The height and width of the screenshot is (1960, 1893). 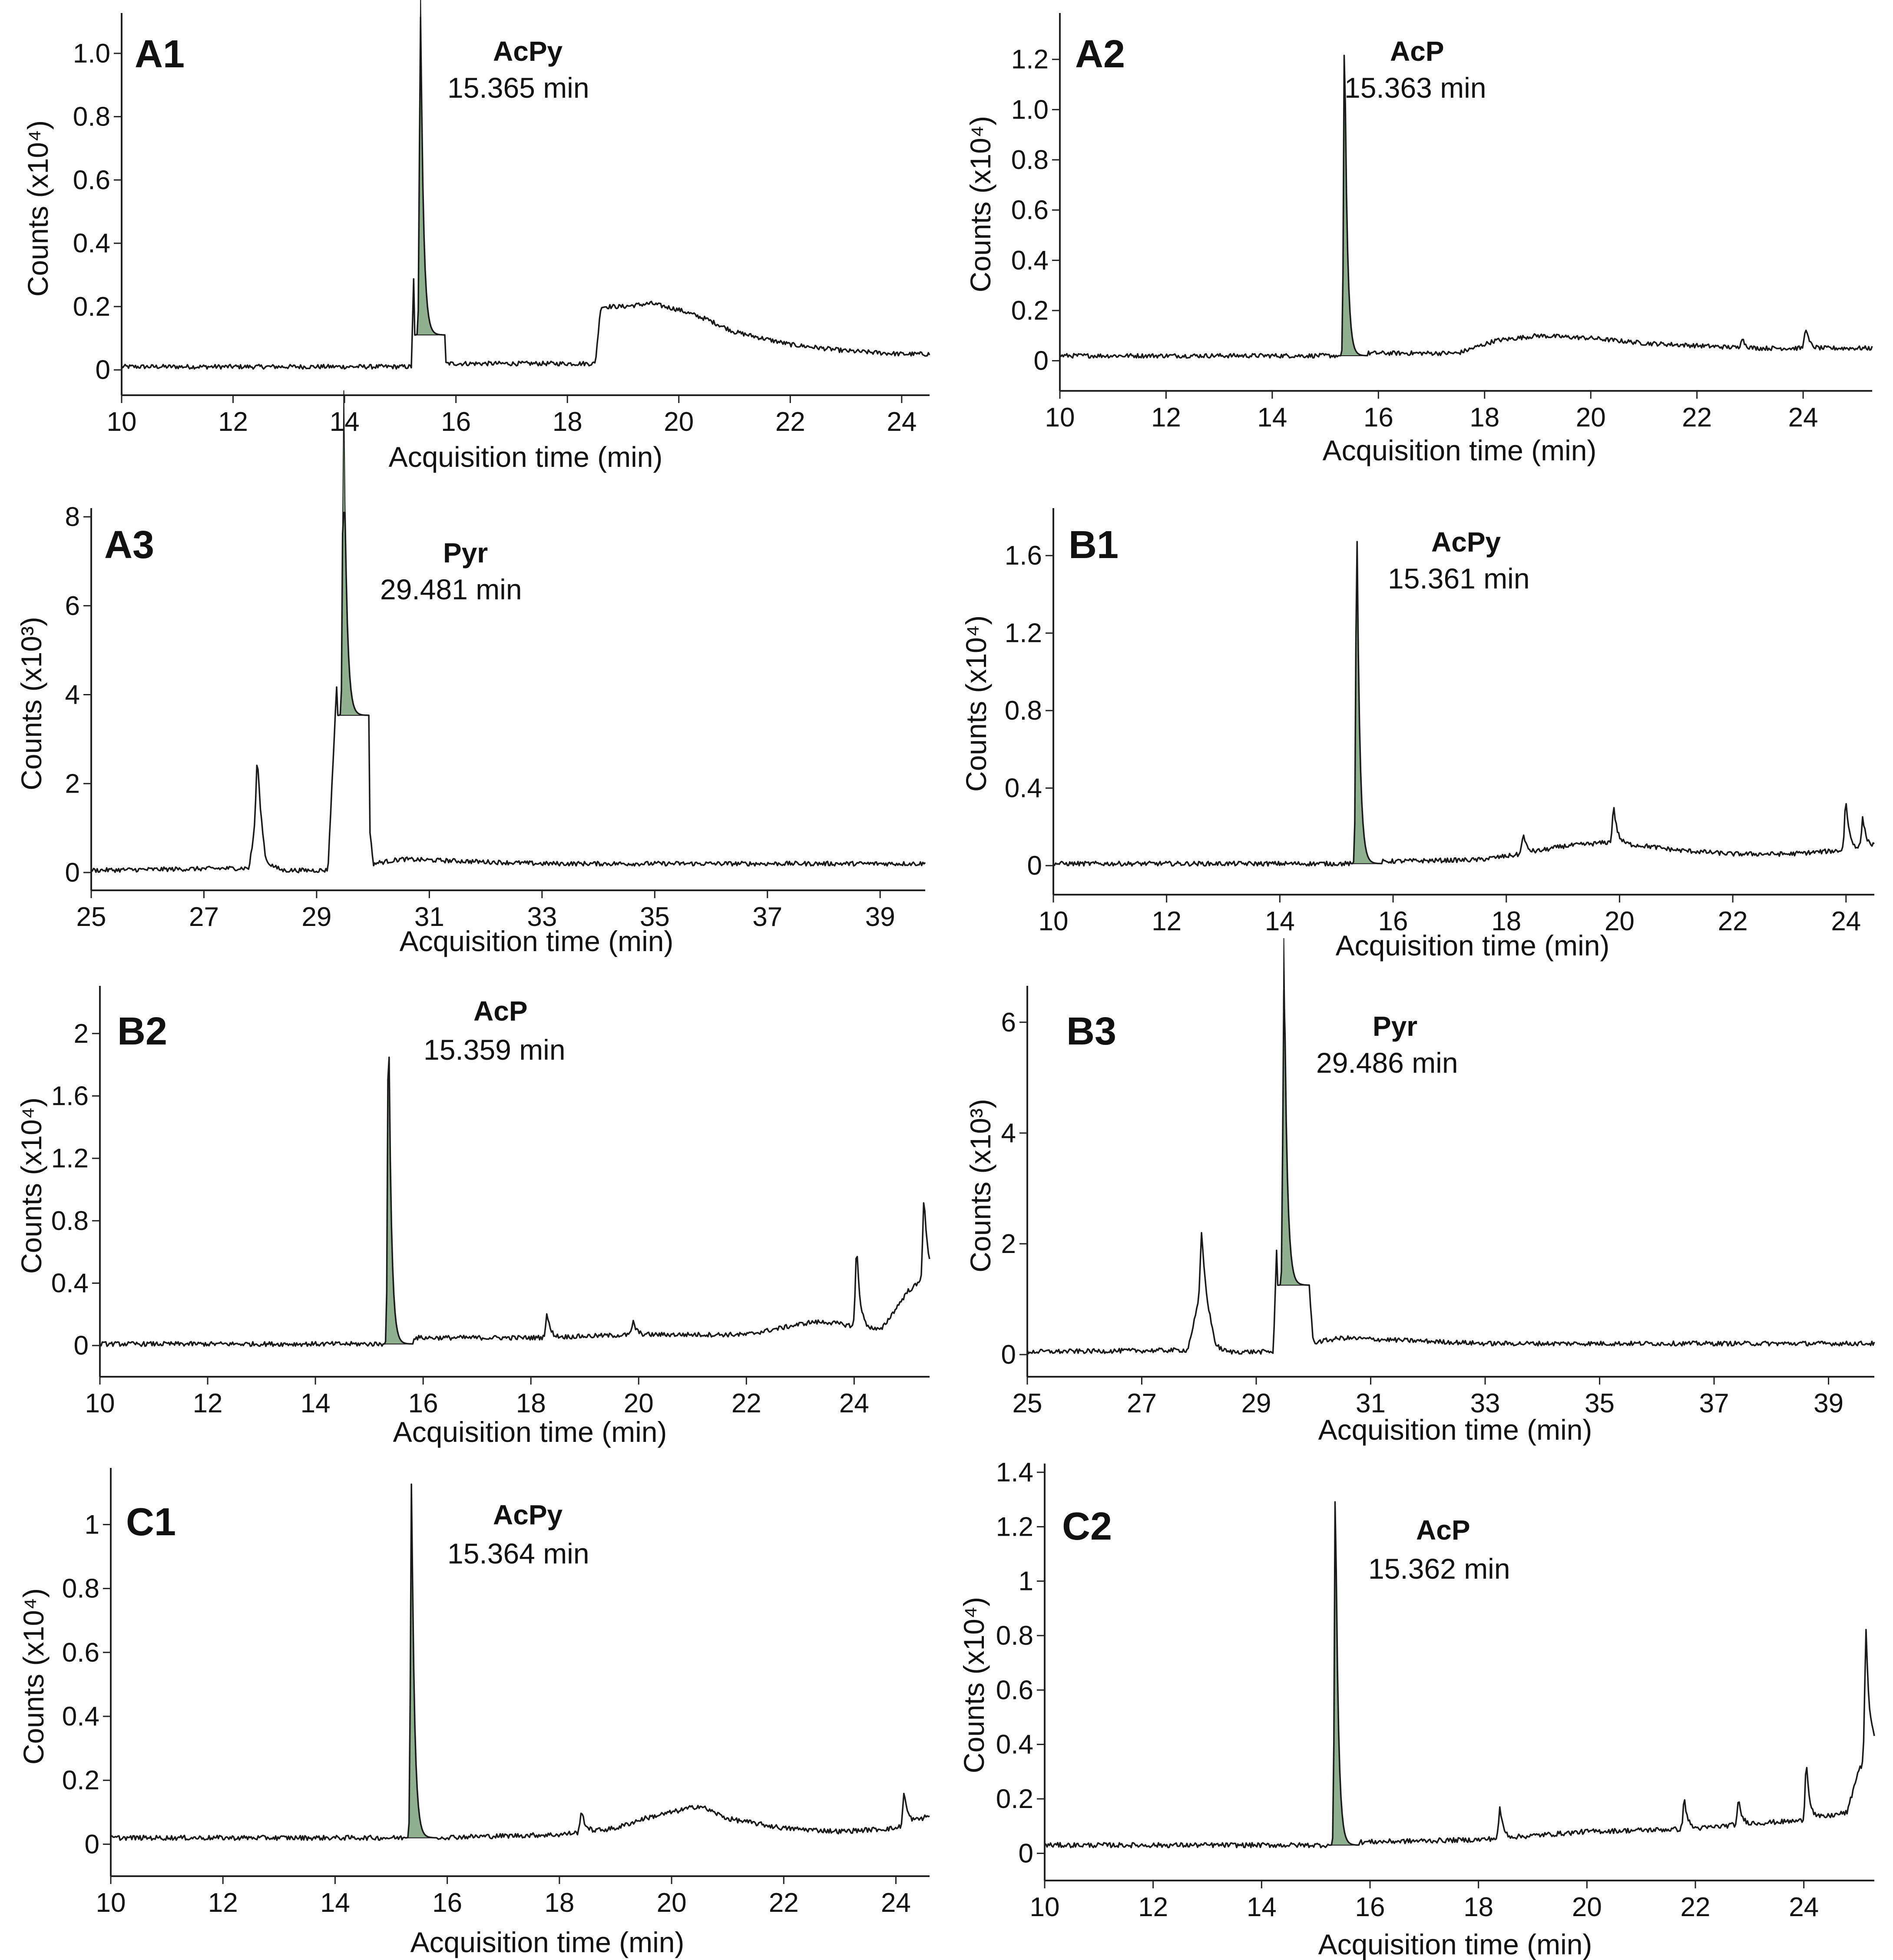 What do you see at coordinates (316, 917) in the screenshot?
I see `panel-a3-x-tick-label: 29` at bounding box center [316, 917].